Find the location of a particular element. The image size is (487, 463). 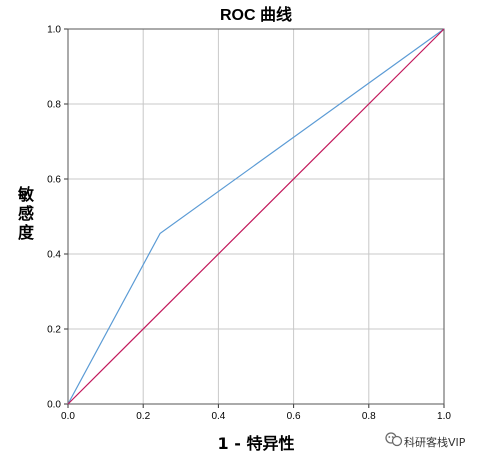

y-tick-label: 0.8 is located at coordinates (54, 105).